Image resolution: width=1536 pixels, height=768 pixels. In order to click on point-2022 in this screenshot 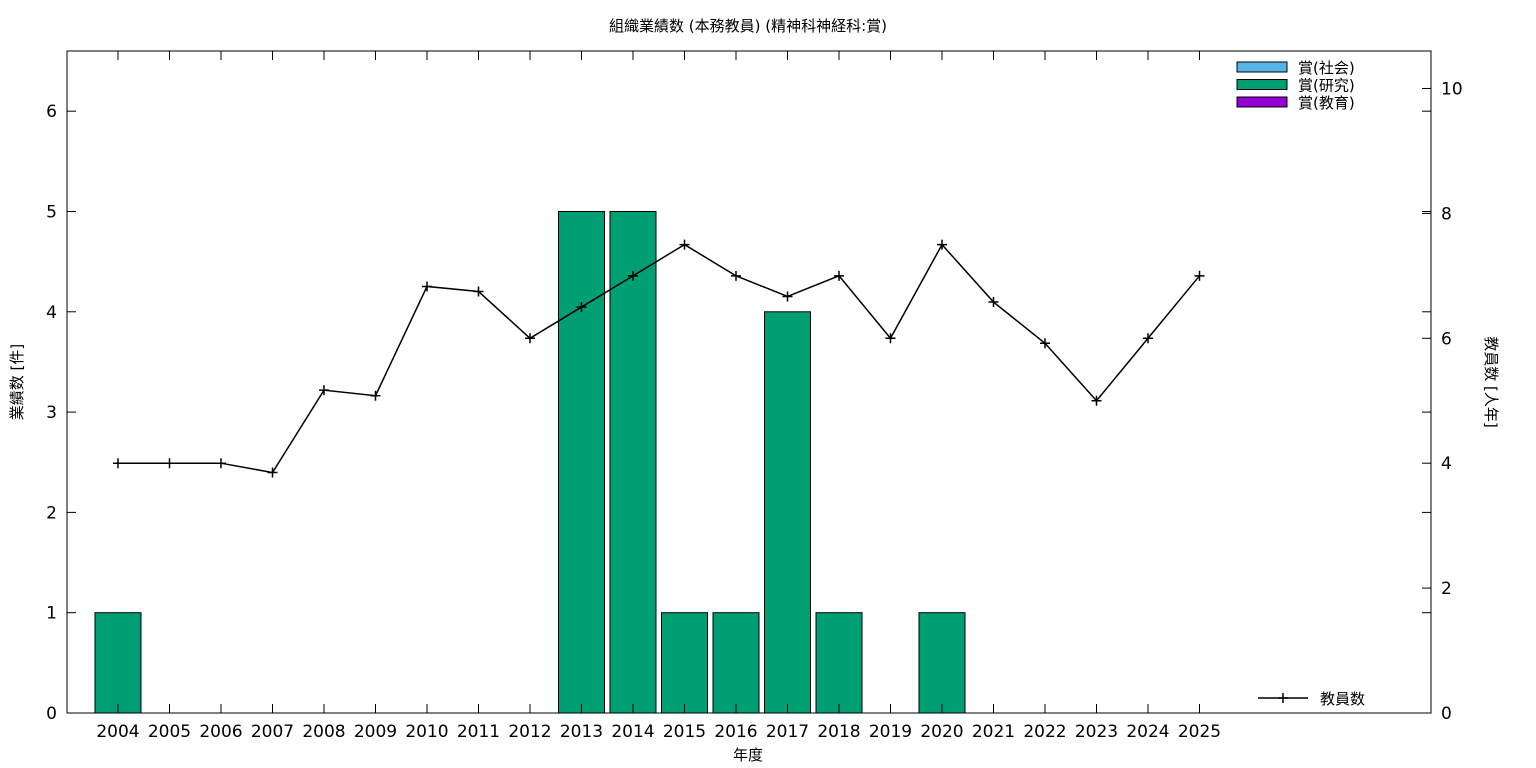, I will do `click(1045, 343)`.